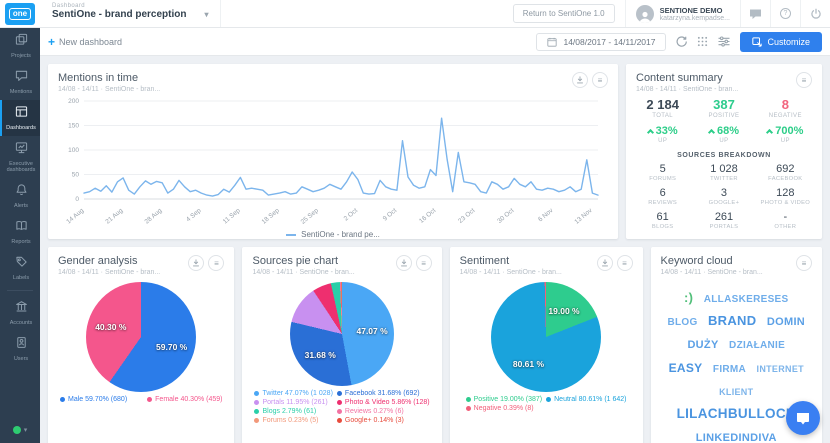 Image resolution: width=830 pixels, height=443 pixels. What do you see at coordinates (736, 413) in the screenshot?
I see `keyword: LILACHBULLOCK` at bounding box center [736, 413].